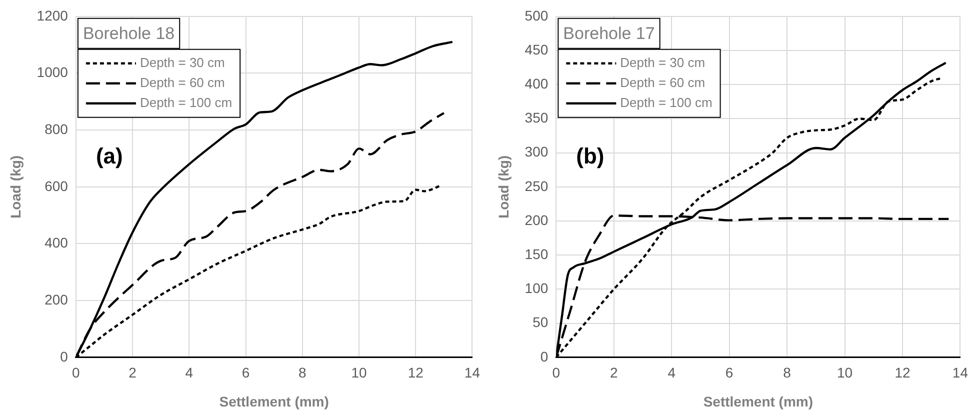 The height and width of the screenshot is (417, 977). Describe the element at coordinates (609, 34) in the screenshot. I see `text: Borehole 17` at that location.